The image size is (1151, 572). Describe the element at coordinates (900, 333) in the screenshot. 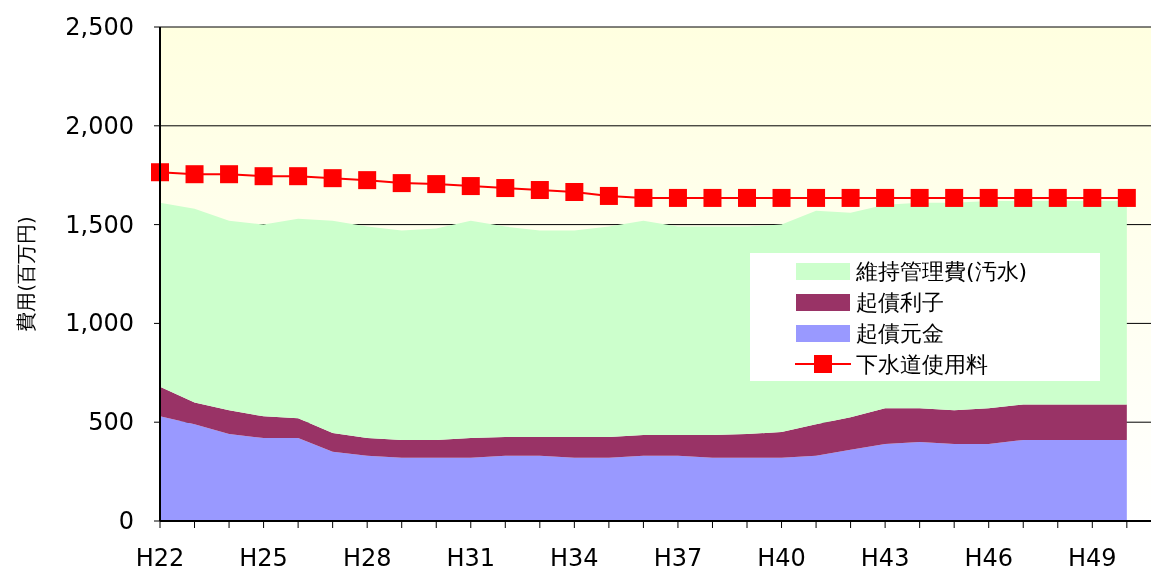

I see `legend-label: 起債元金` at that location.